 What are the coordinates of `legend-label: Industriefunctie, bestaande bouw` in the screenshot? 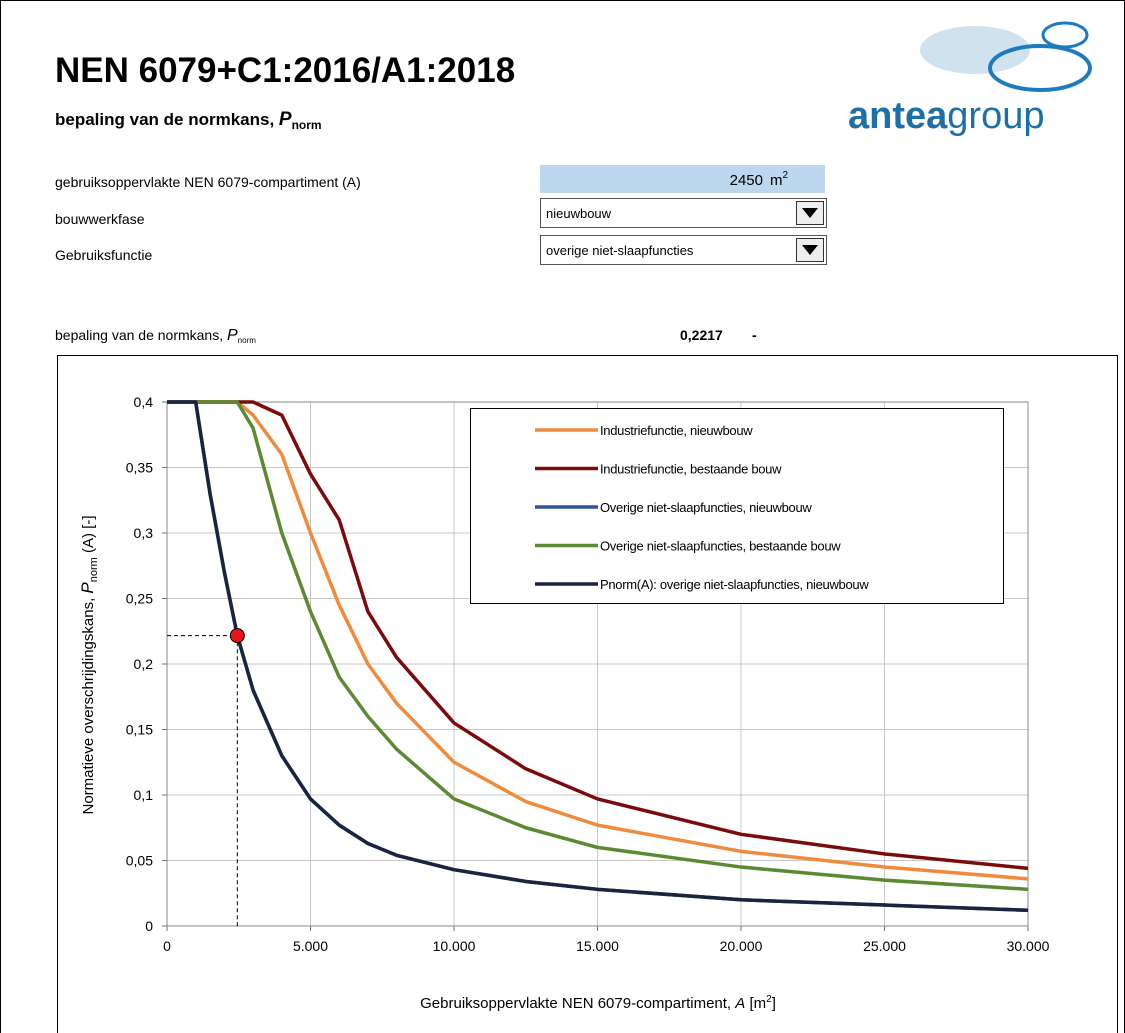 It's located at (691, 469).